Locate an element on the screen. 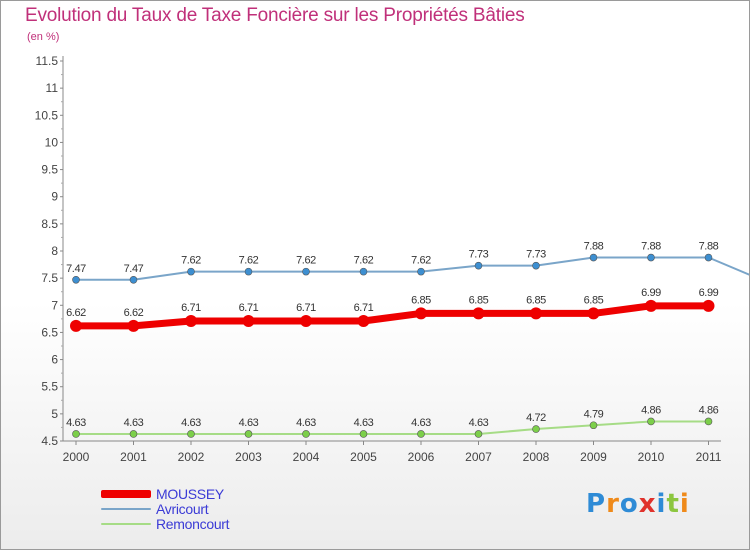 Image resolution: width=750 pixels, height=550 pixels. legend-item-moussey: MOUSSEY is located at coordinates (165, 493).